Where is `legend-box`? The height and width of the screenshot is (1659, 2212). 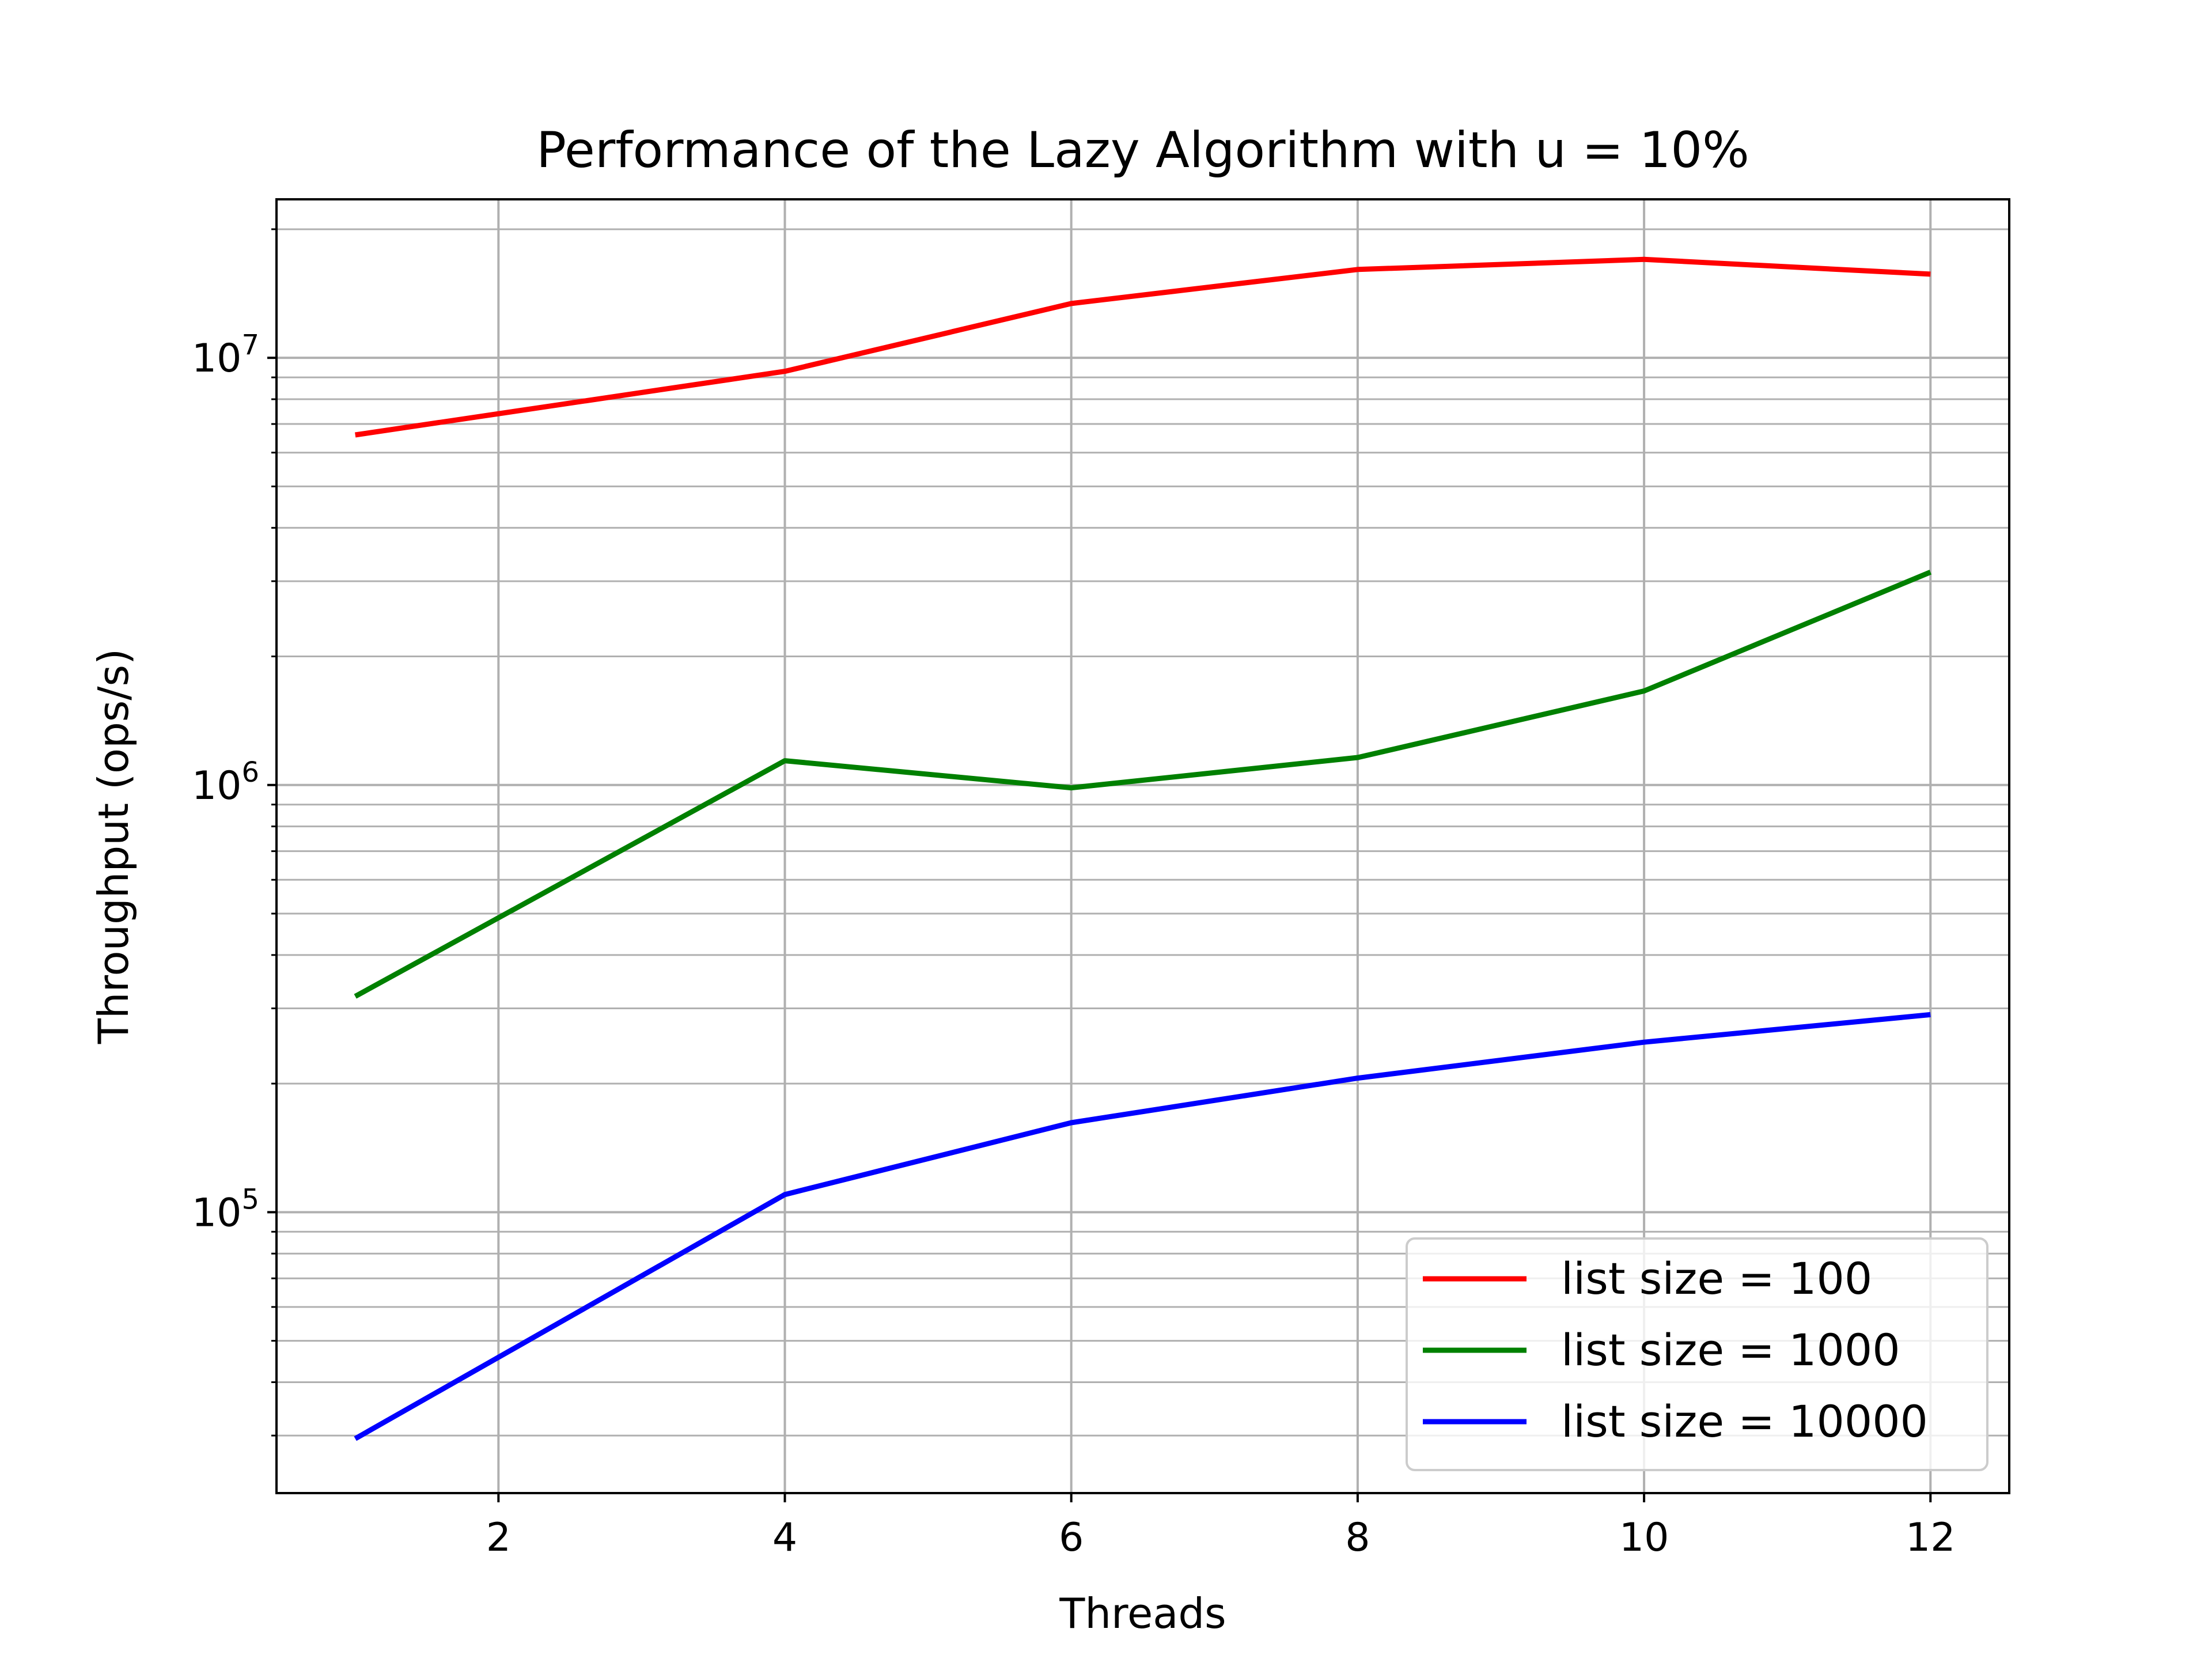
legend-box is located at coordinates (1697, 1354).